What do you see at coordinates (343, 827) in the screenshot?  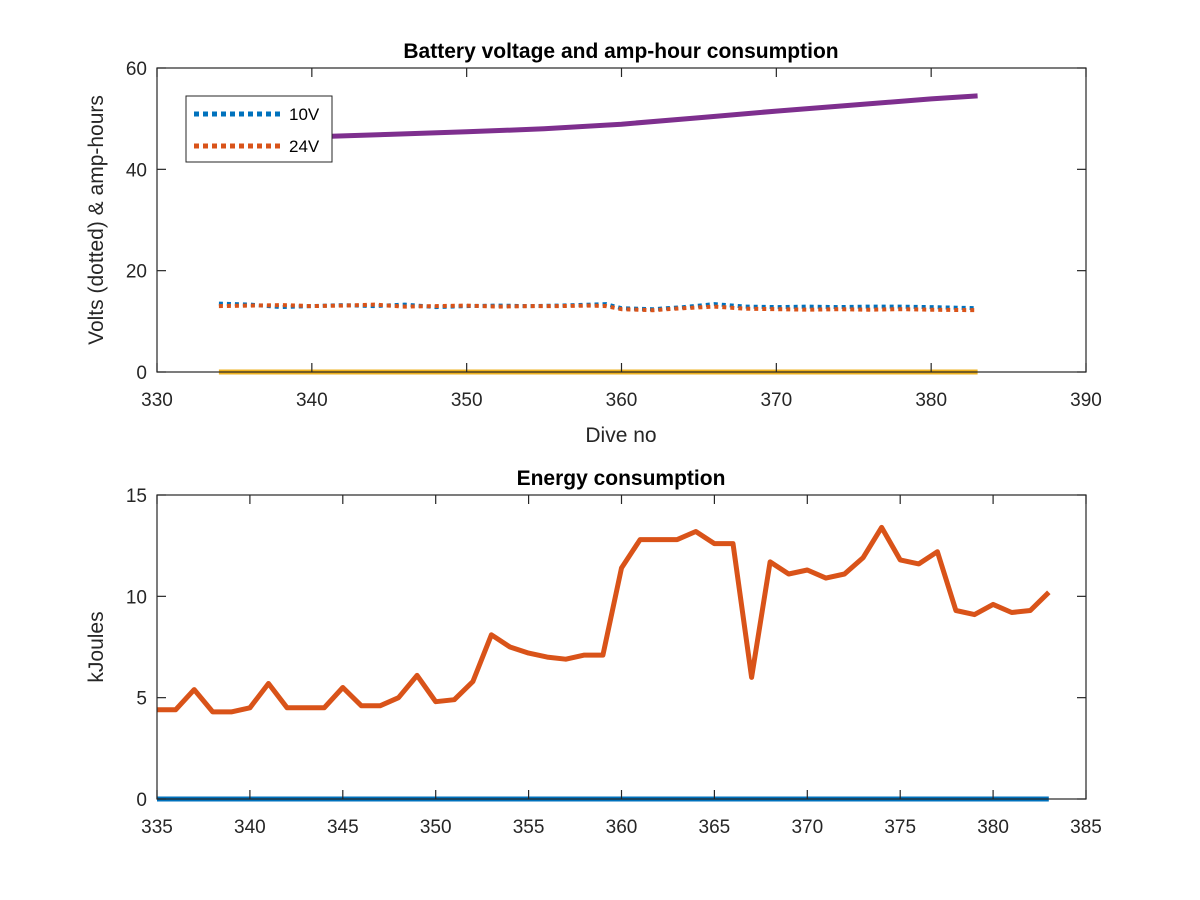 I see `x-tick-label: 345` at bounding box center [343, 827].